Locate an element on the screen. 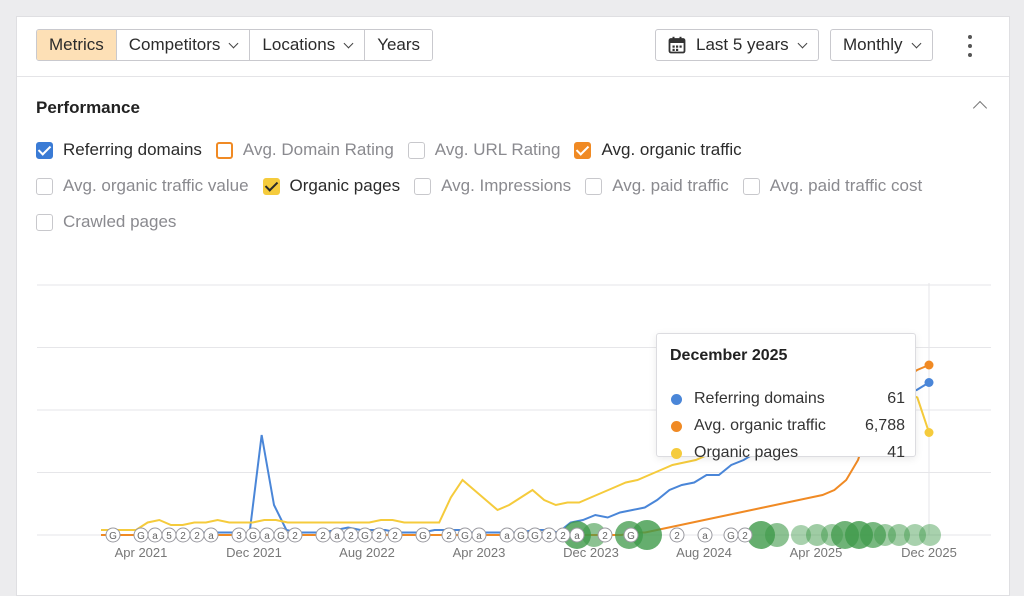 The height and width of the screenshot is (596, 1024). tab-competitors-label: Competitors is located at coordinates (174, 44).